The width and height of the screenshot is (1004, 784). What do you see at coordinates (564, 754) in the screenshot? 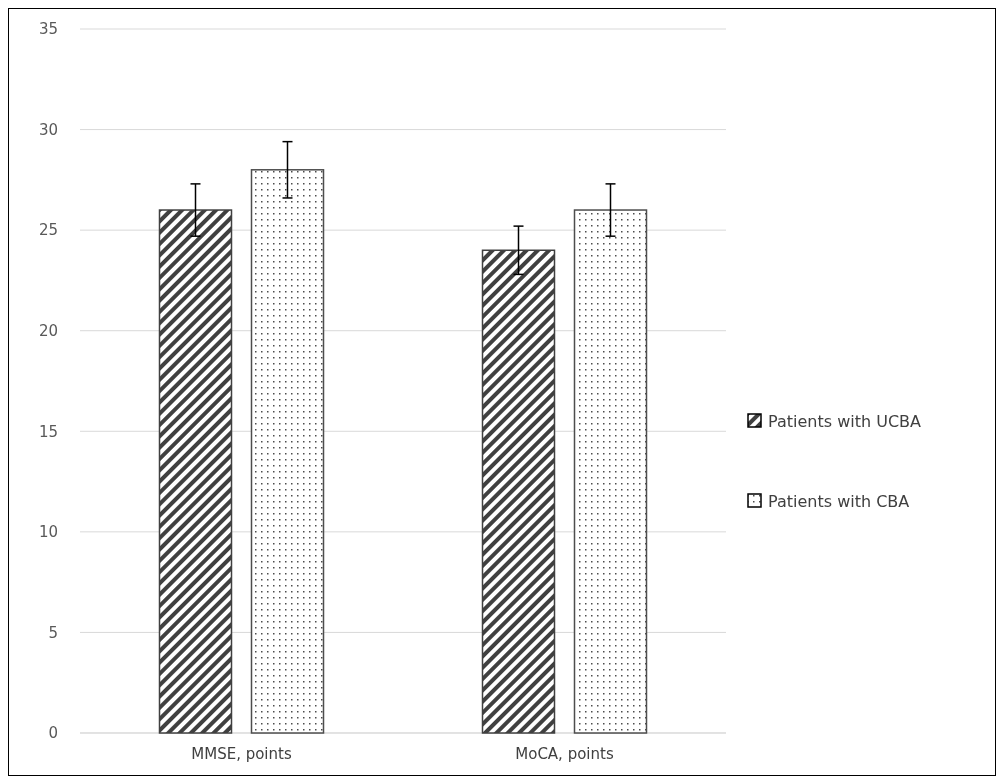
I see `x-tick-label: MoCA, points` at bounding box center [564, 754].